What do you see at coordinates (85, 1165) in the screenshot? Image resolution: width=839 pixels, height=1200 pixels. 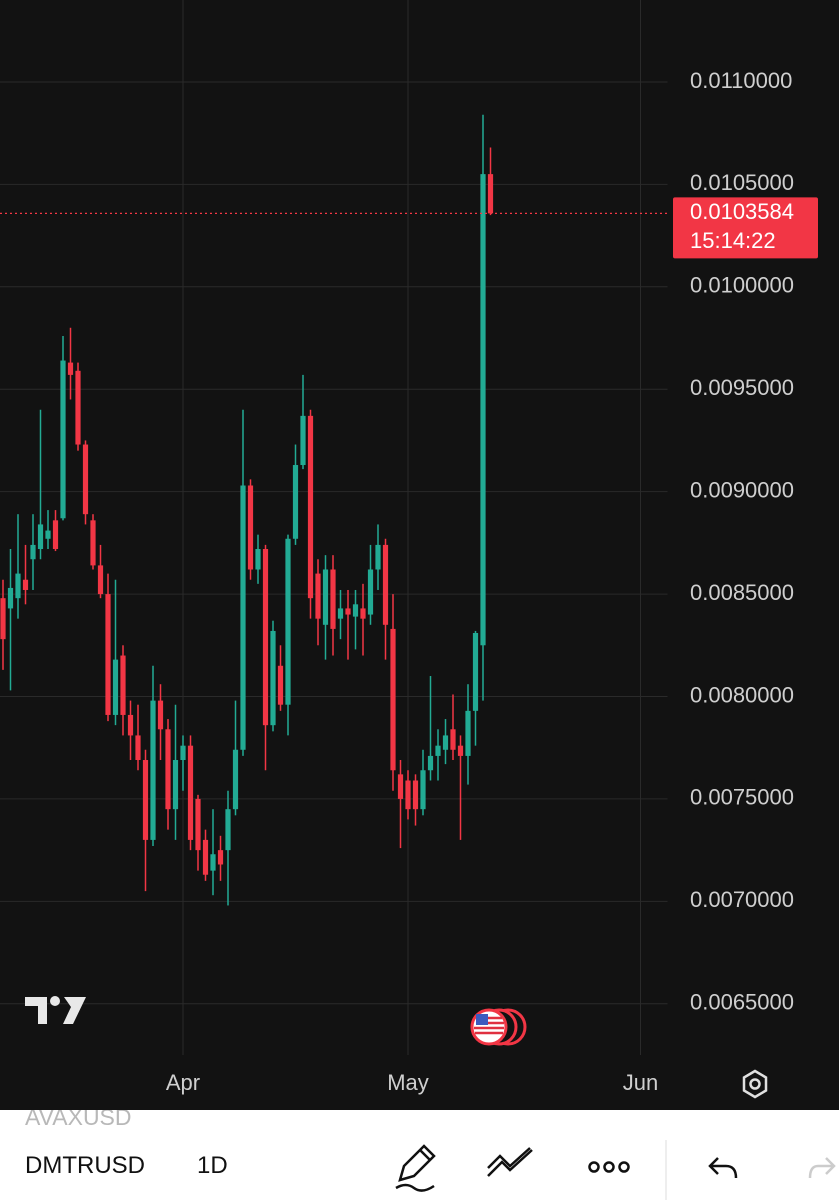 I see `symbol: DMTRUSD` at bounding box center [85, 1165].